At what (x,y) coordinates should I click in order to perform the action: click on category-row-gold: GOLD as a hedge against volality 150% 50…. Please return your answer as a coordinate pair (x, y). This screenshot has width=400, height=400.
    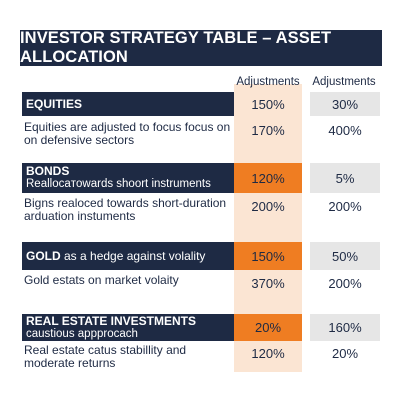
    Looking at the image, I should click on (201, 256).